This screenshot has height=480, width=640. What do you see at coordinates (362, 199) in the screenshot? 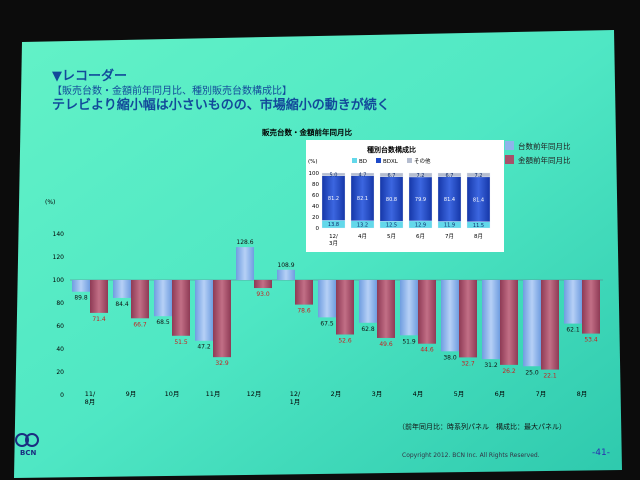
I see `stack-value-label: 82.1` at bounding box center [362, 199].